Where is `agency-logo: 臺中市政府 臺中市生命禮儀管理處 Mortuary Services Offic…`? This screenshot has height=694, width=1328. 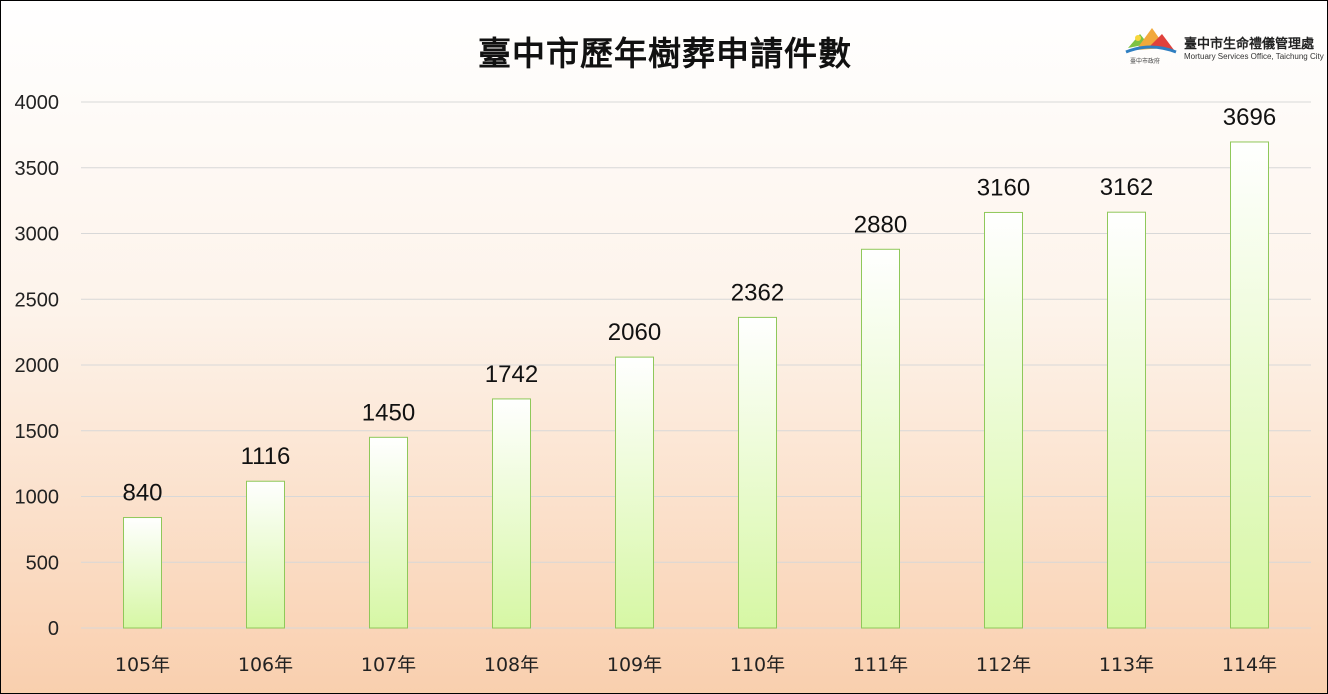 agency-logo: 臺中市政府 臺中市生命禮儀管理處 Mortuary Services Offic… is located at coordinates (1224, 48).